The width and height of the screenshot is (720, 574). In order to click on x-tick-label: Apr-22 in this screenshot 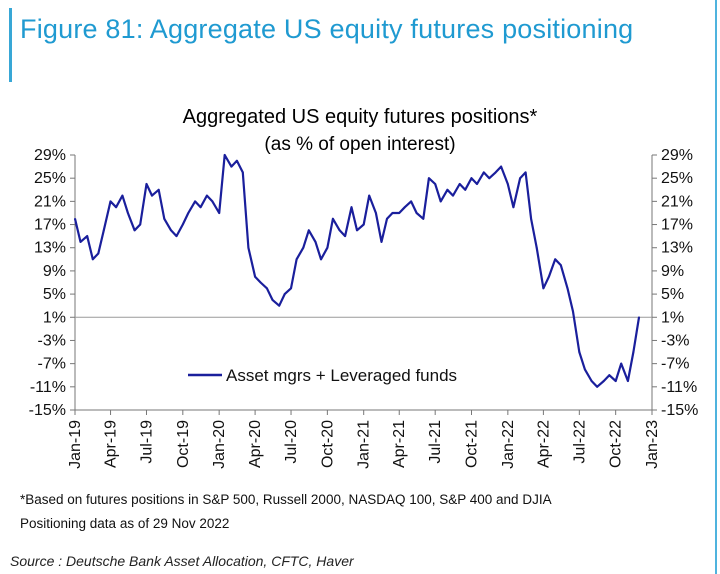, I will do `click(543, 444)`.